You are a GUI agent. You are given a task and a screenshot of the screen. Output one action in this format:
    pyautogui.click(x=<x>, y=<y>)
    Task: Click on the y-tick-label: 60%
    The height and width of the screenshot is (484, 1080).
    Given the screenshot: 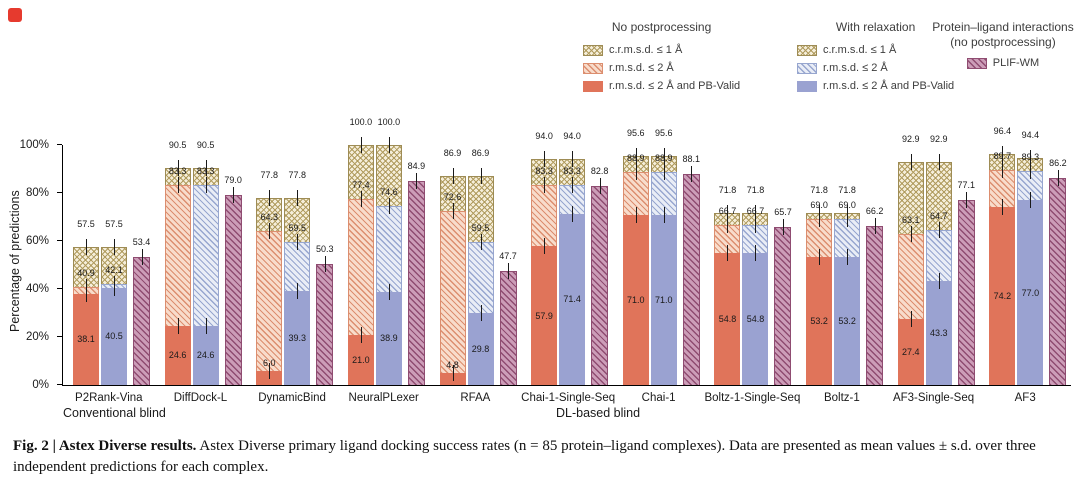 What is the action you would take?
    pyautogui.click(x=37, y=241)
    